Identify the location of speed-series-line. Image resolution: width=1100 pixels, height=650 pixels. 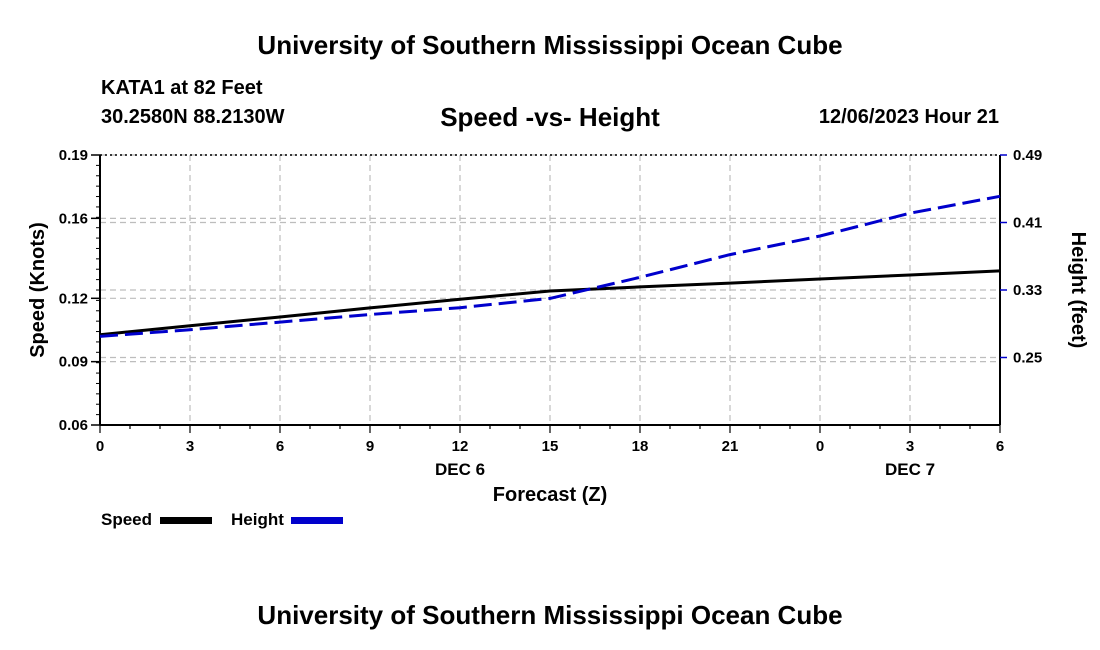
(550, 303).